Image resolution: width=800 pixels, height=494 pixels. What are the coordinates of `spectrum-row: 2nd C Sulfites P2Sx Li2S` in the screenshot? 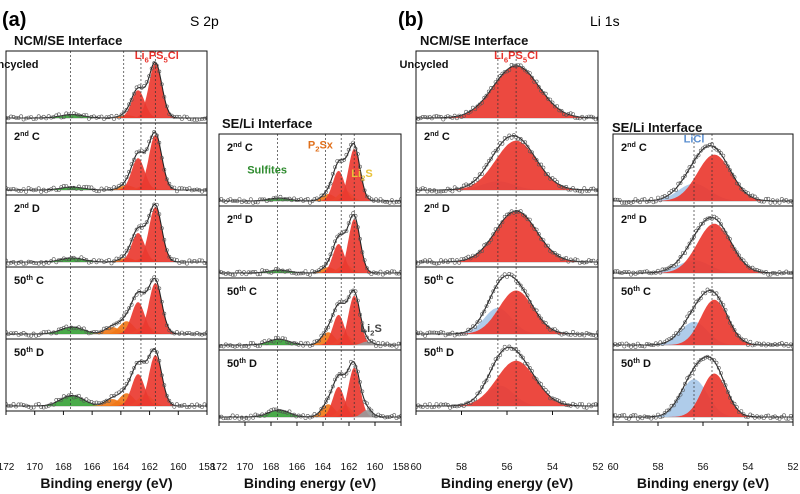 It's located at (310, 170).